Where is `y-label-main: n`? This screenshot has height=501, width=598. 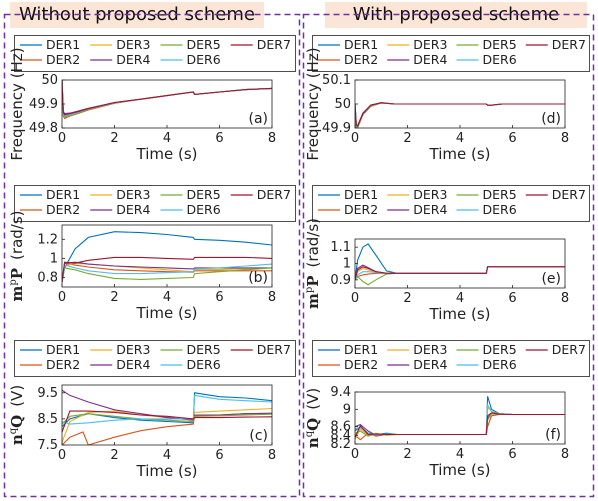 y-label-main: n is located at coordinates (313, 442).